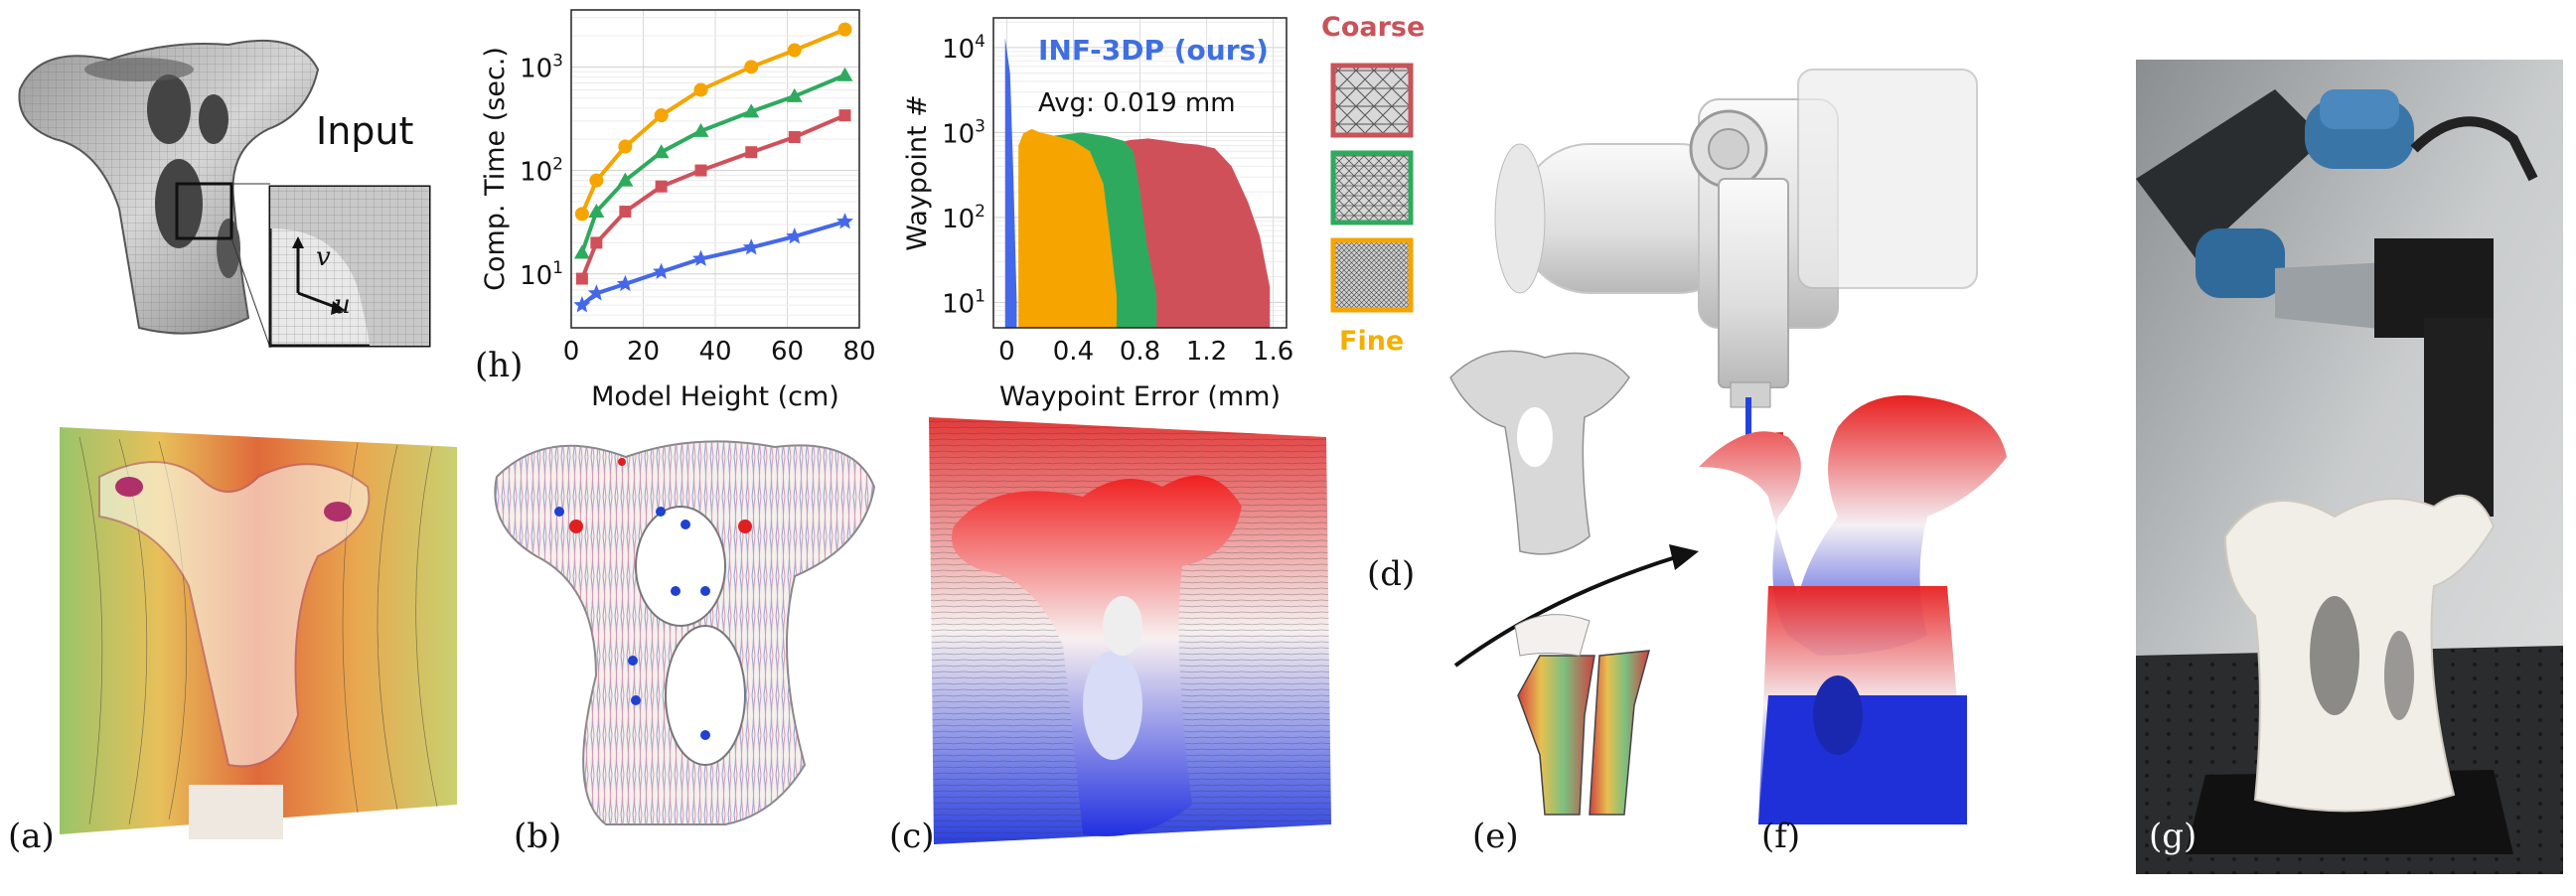 The width and height of the screenshot is (2576, 896). Describe the element at coordinates (1137, 103) in the screenshot. I see `avg-annotation: Avg: 0.019 mm` at that location.